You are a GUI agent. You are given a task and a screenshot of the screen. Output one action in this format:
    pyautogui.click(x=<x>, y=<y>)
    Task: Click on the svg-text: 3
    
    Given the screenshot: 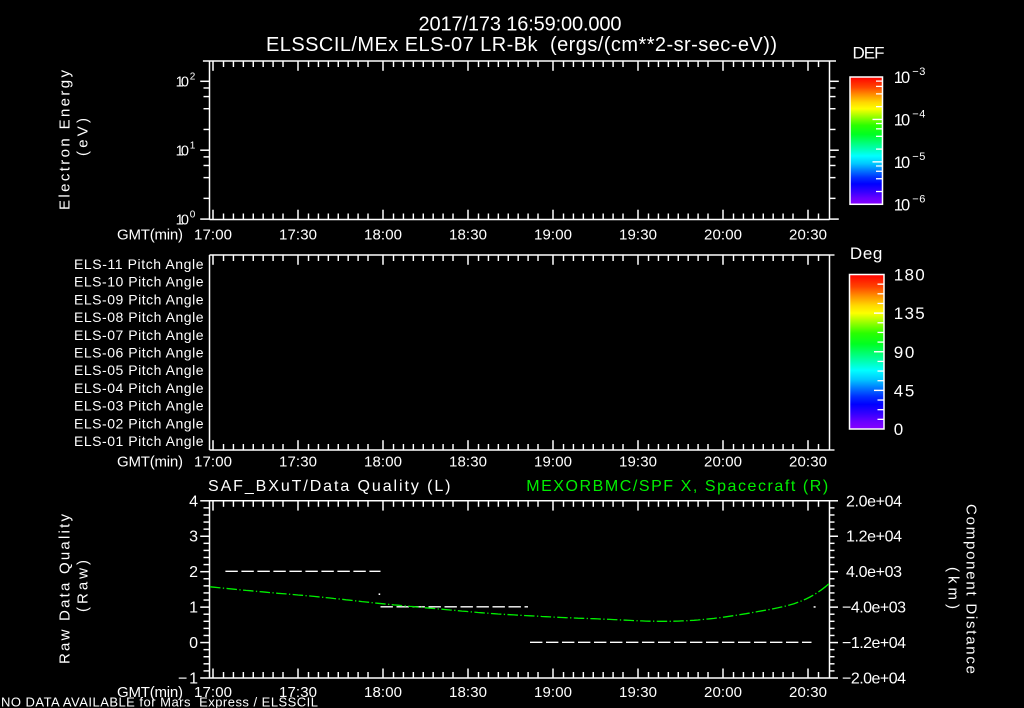 What is the action you would take?
    pyautogui.click(x=193, y=537)
    